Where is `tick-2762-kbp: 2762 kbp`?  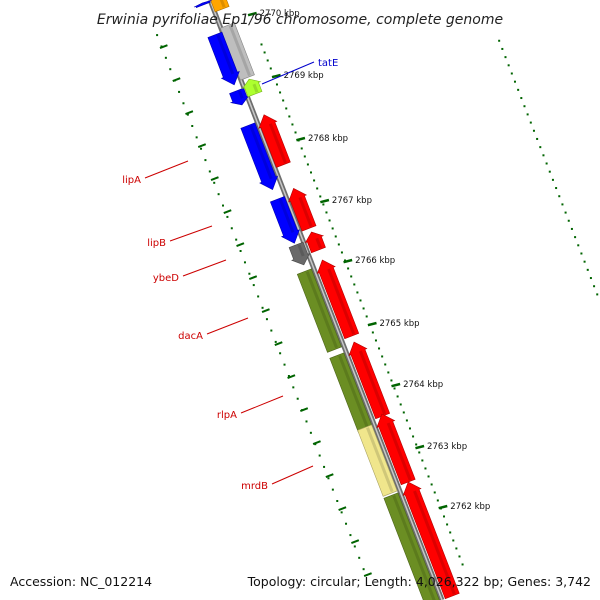
tick-2762-kbp: 2762 kbp is located at coordinates (464, 507).